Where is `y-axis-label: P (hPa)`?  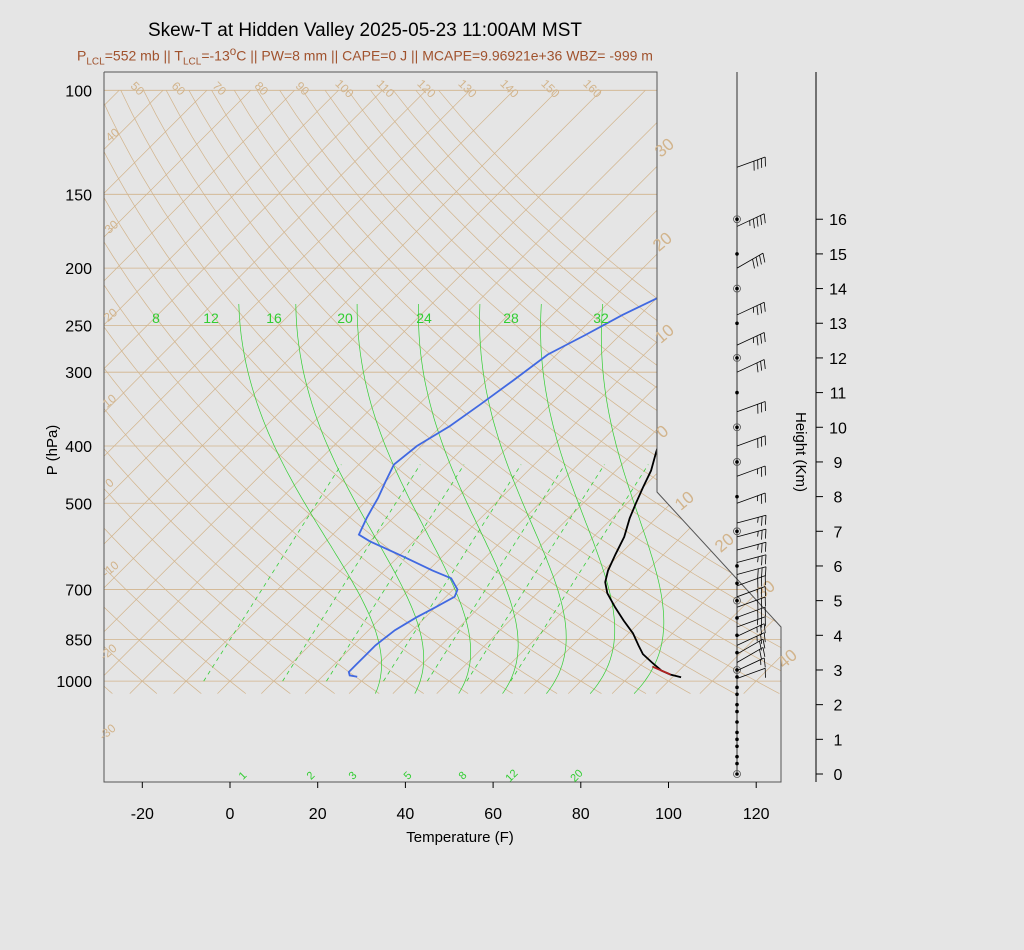
y-axis-label: P (hPa) is located at coordinates (52, 450).